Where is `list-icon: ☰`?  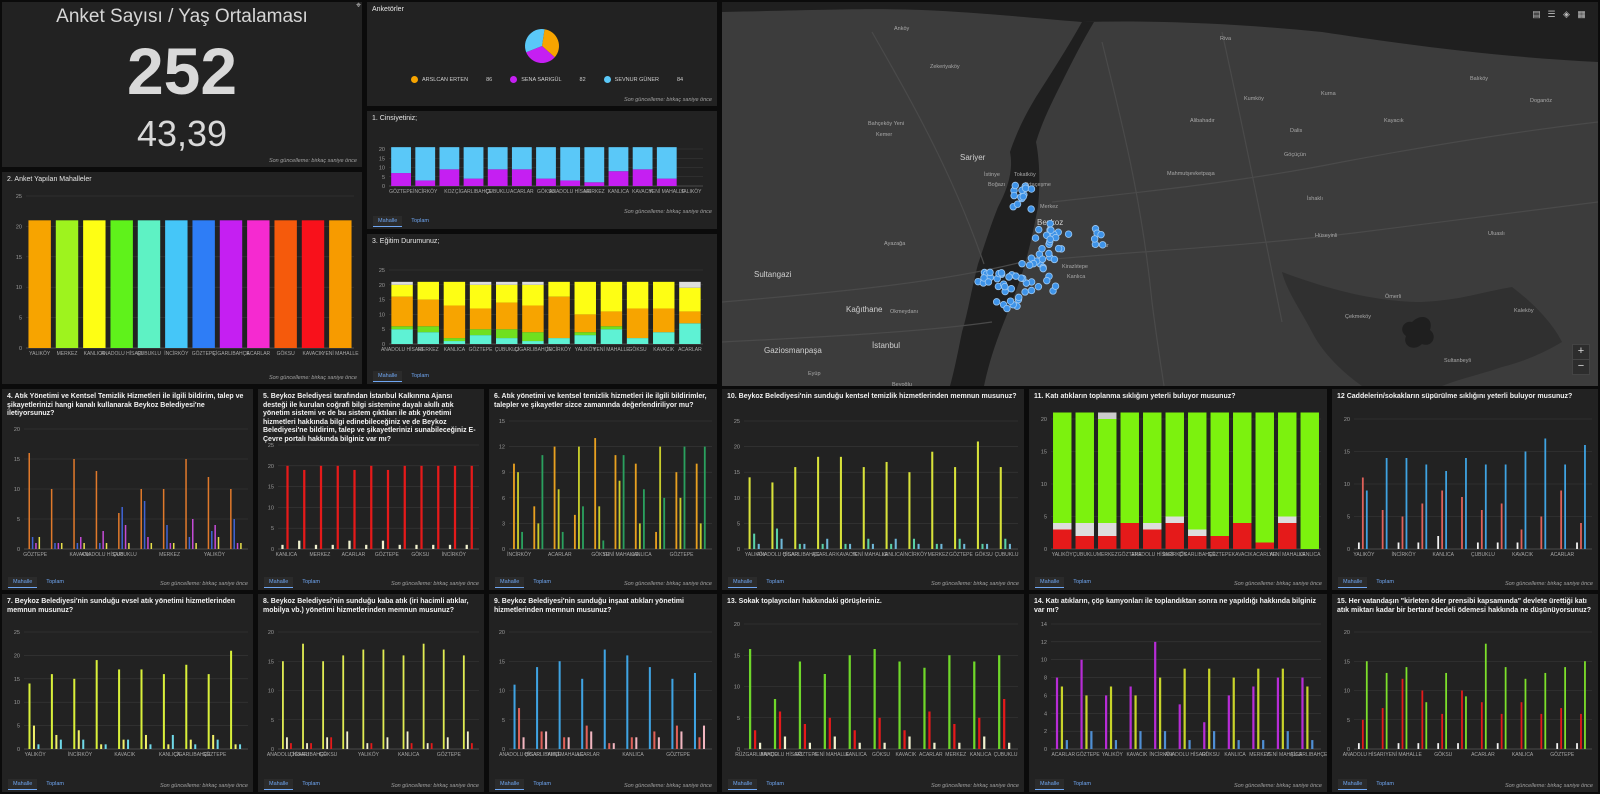
list-icon: ☰ is located at coordinates (1551, 14).